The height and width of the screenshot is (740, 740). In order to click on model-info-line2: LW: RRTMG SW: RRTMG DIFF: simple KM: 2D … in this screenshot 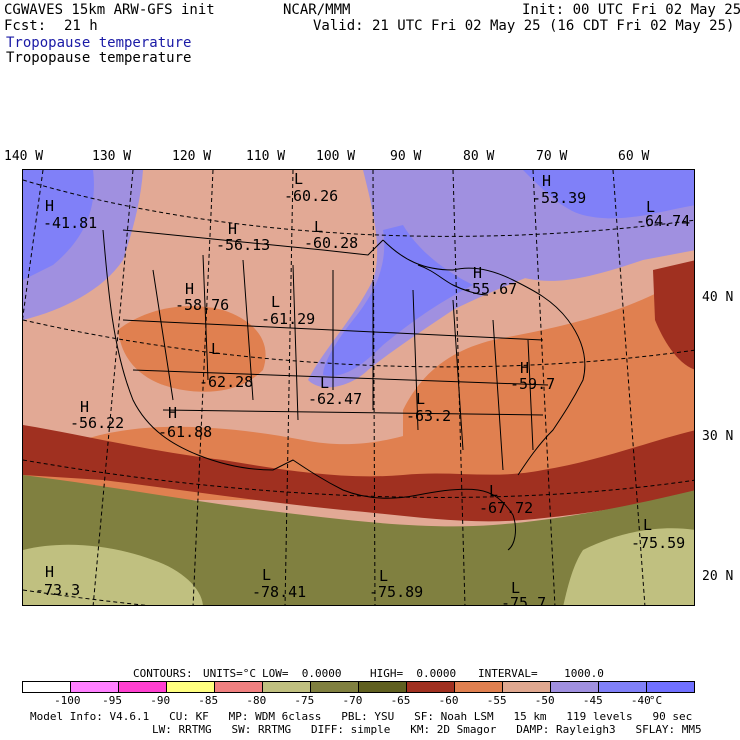, I will do `click(427, 729)`.